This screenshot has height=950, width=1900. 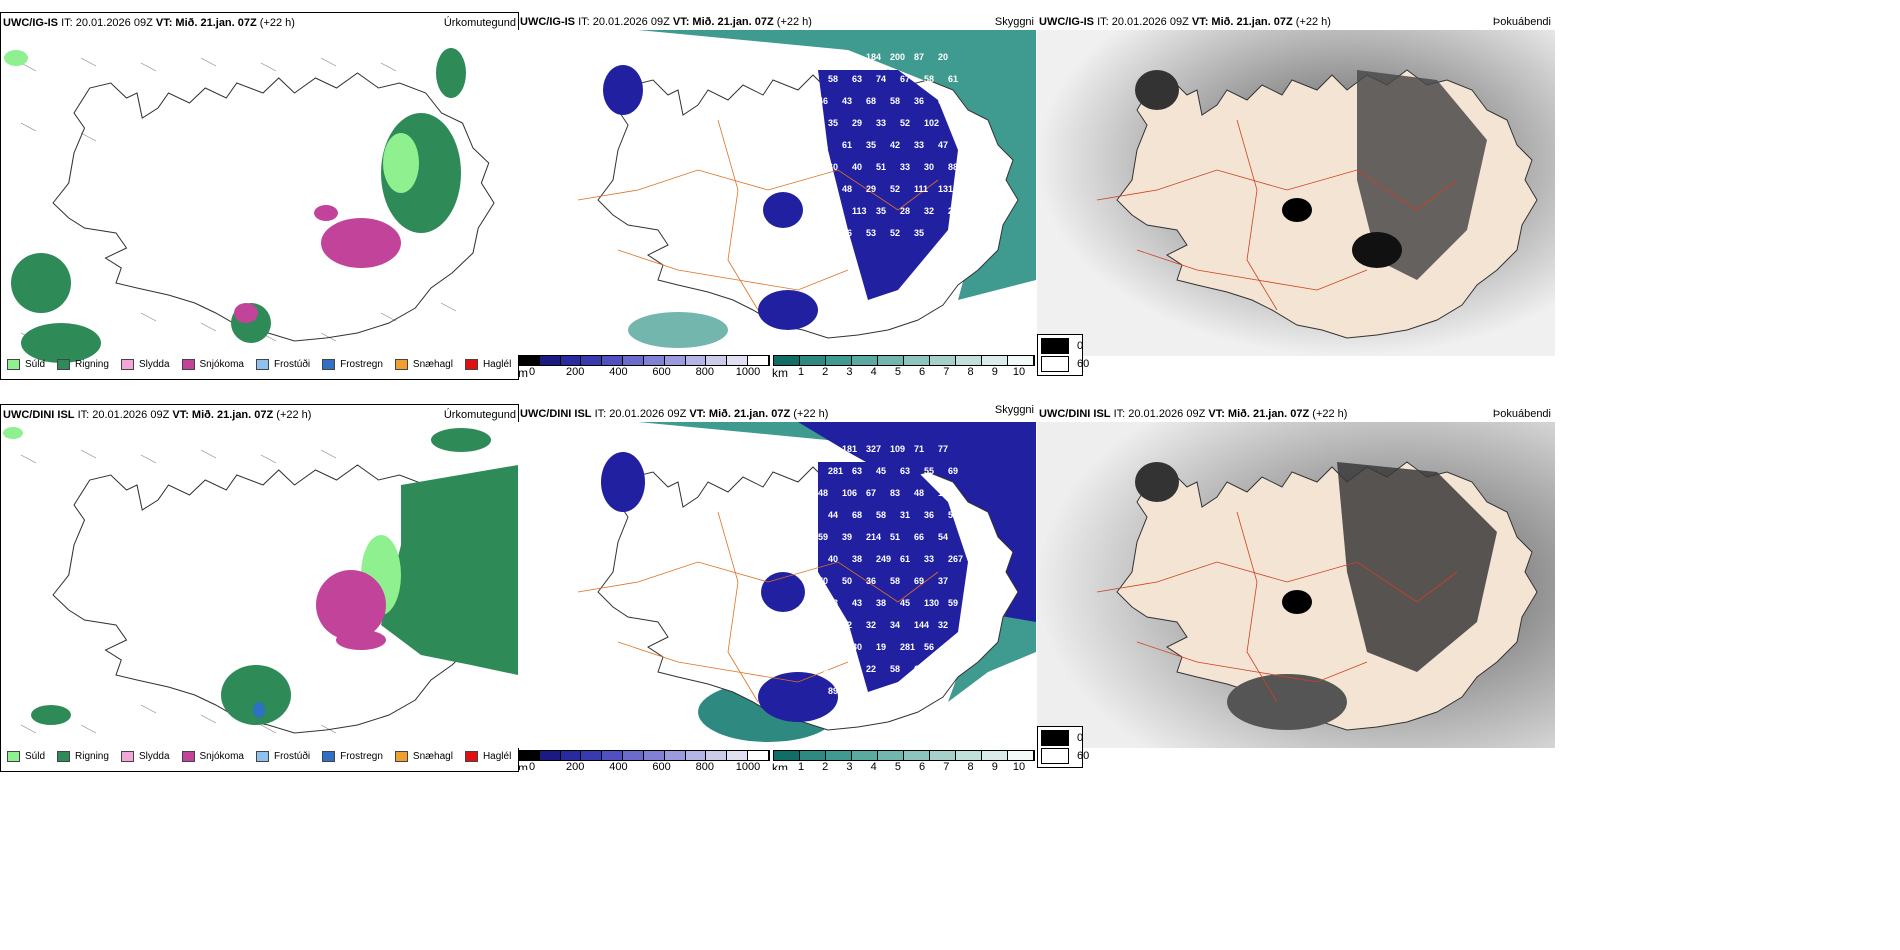 What do you see at coordinates (881, 79) in the screenshot?
I see `ceiling-value-label: 74` at bounding box center [881, 79].